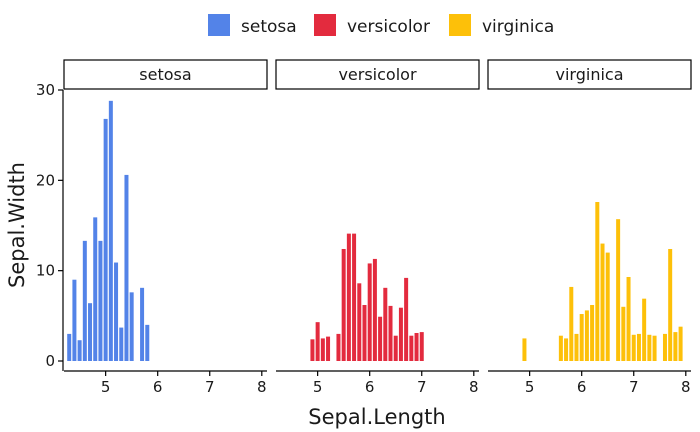 This screenshot has width=700, height=432. I want to click on facet-strip-label-versicolor: versicolor, so click(377, 74).